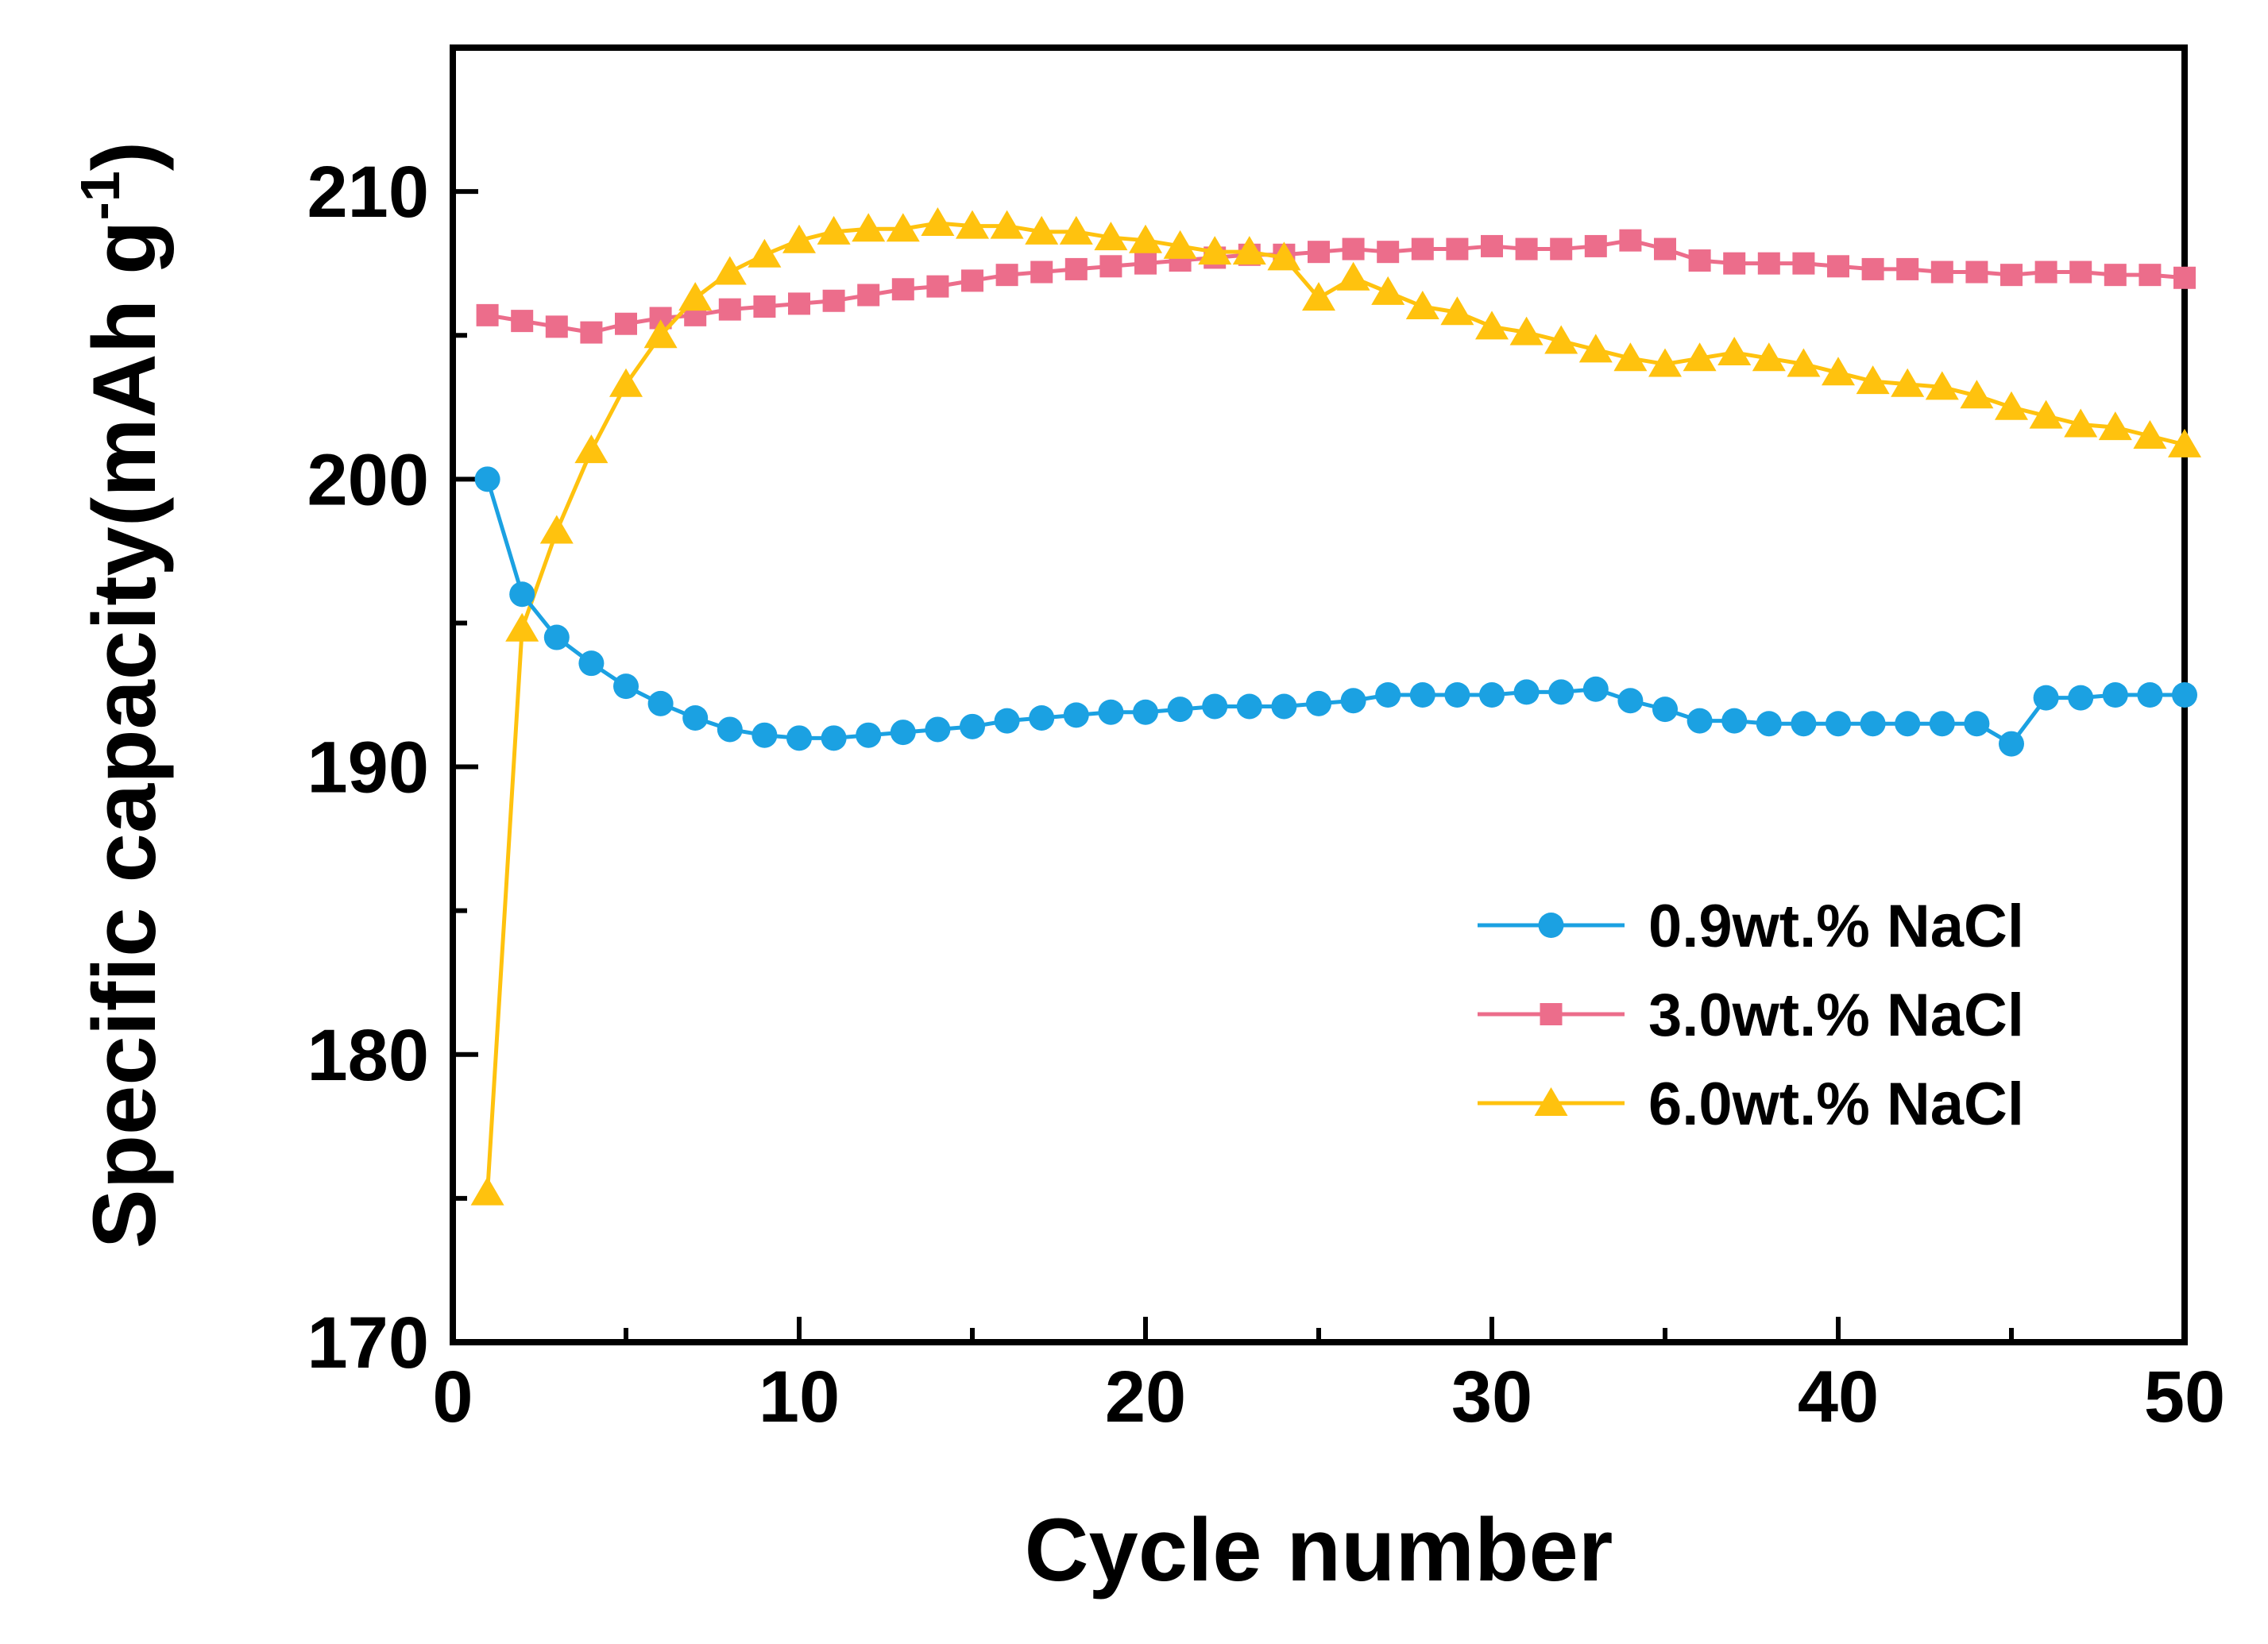  I want to click on y-tick-label: 190, so click(368, 767).